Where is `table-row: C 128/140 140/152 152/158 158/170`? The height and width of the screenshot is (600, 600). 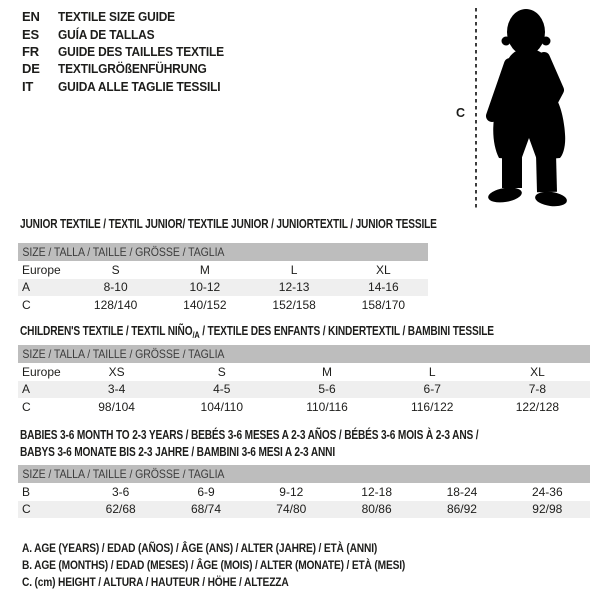
table-row: C 128/140 140/152 152/158 158/170 is located at coordinates (223, 305).